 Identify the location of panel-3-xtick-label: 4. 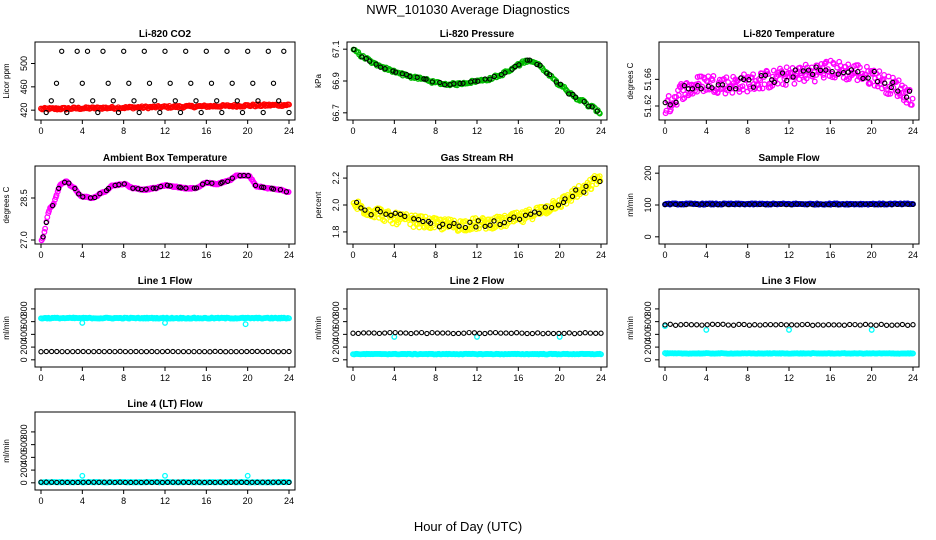
(706, 131).